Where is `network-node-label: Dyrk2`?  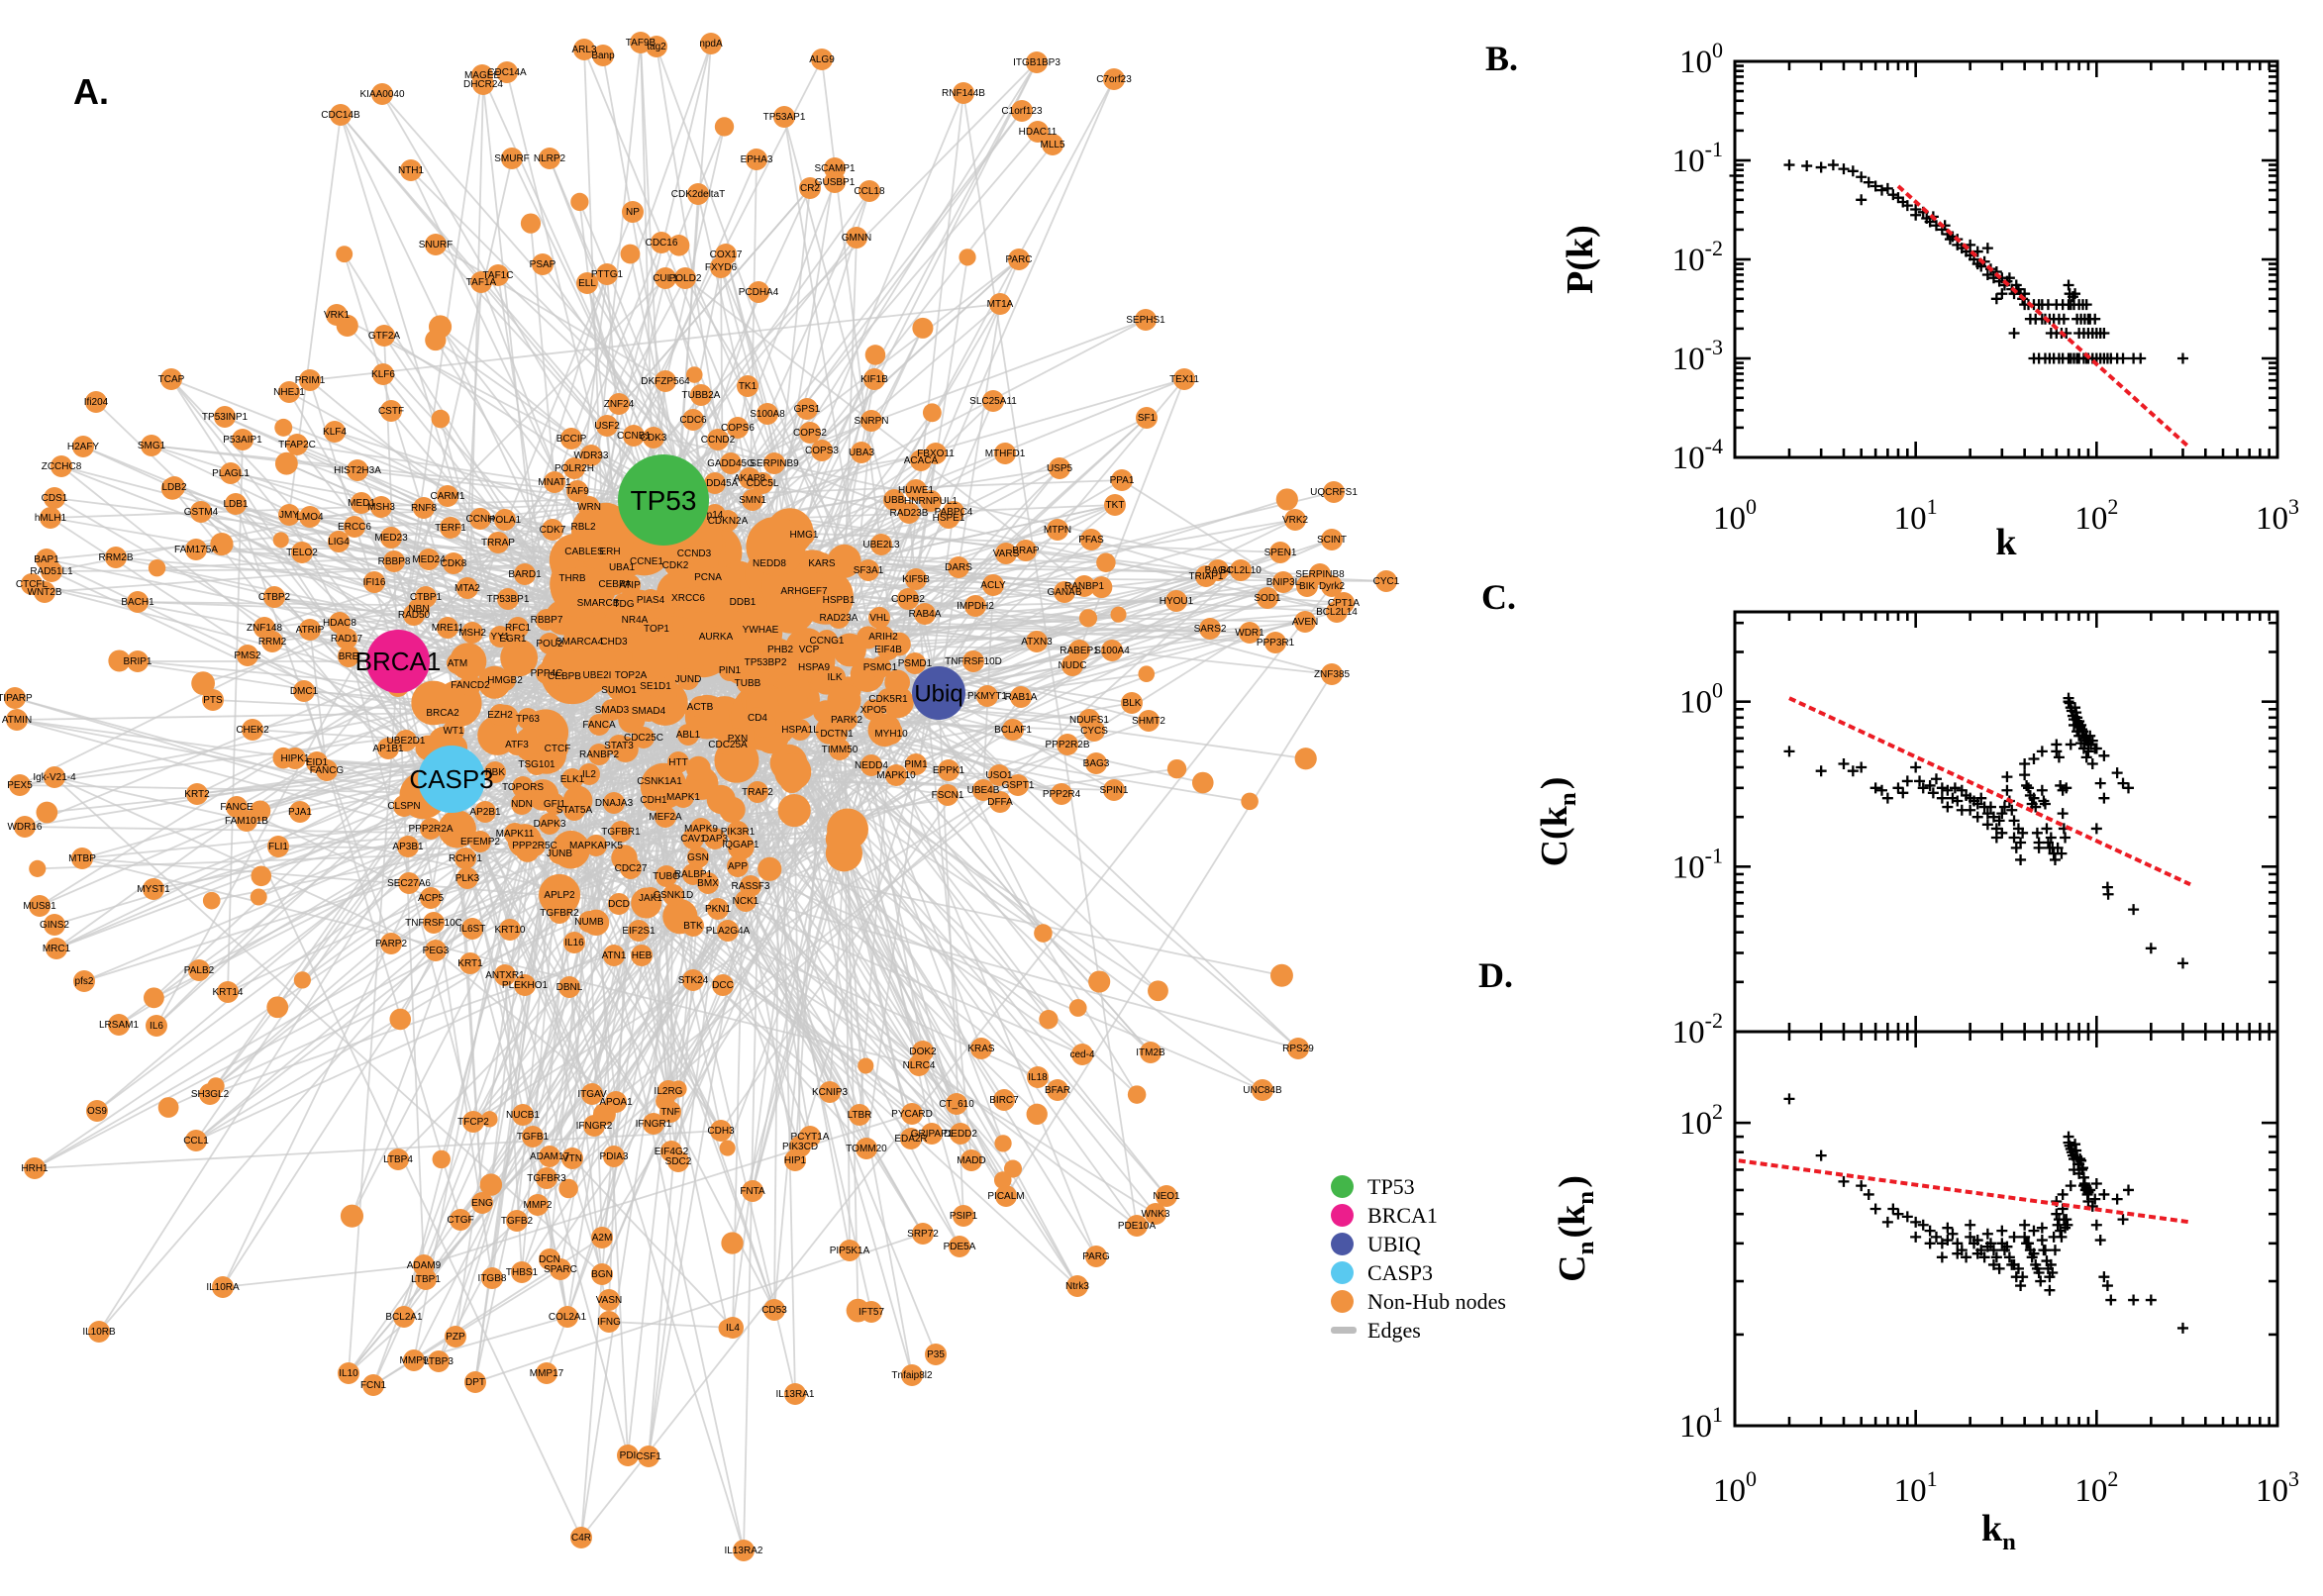 network-node-label: Dyrk2 is located at coordinates (1332, 586).